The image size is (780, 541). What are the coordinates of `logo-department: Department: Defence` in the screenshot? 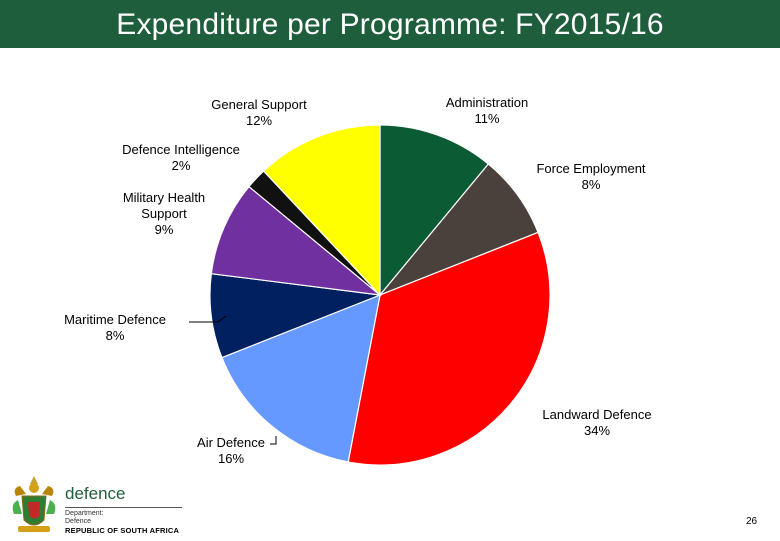 It's located at (84, 518).